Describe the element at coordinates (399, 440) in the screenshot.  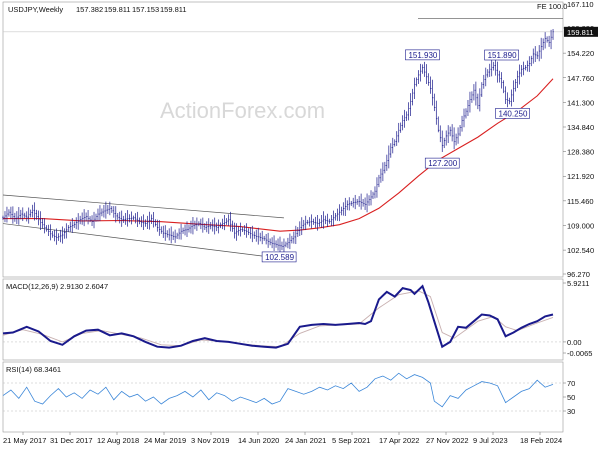
I see `time-axis-tick-label: 17 Apr 2022` at that location.